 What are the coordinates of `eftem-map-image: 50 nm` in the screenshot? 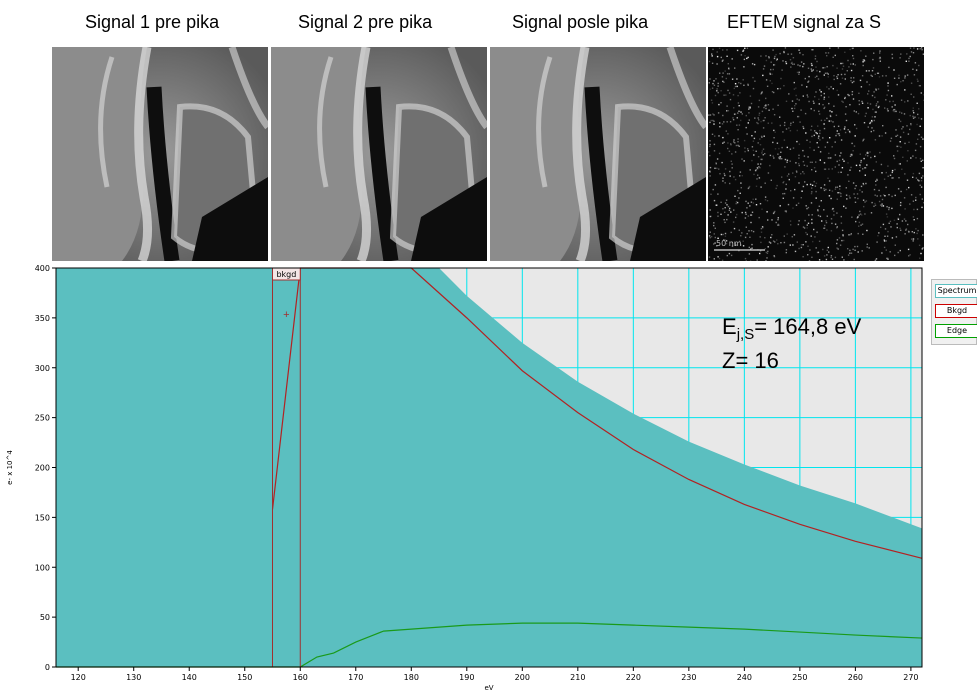 It's located at (816, 154).